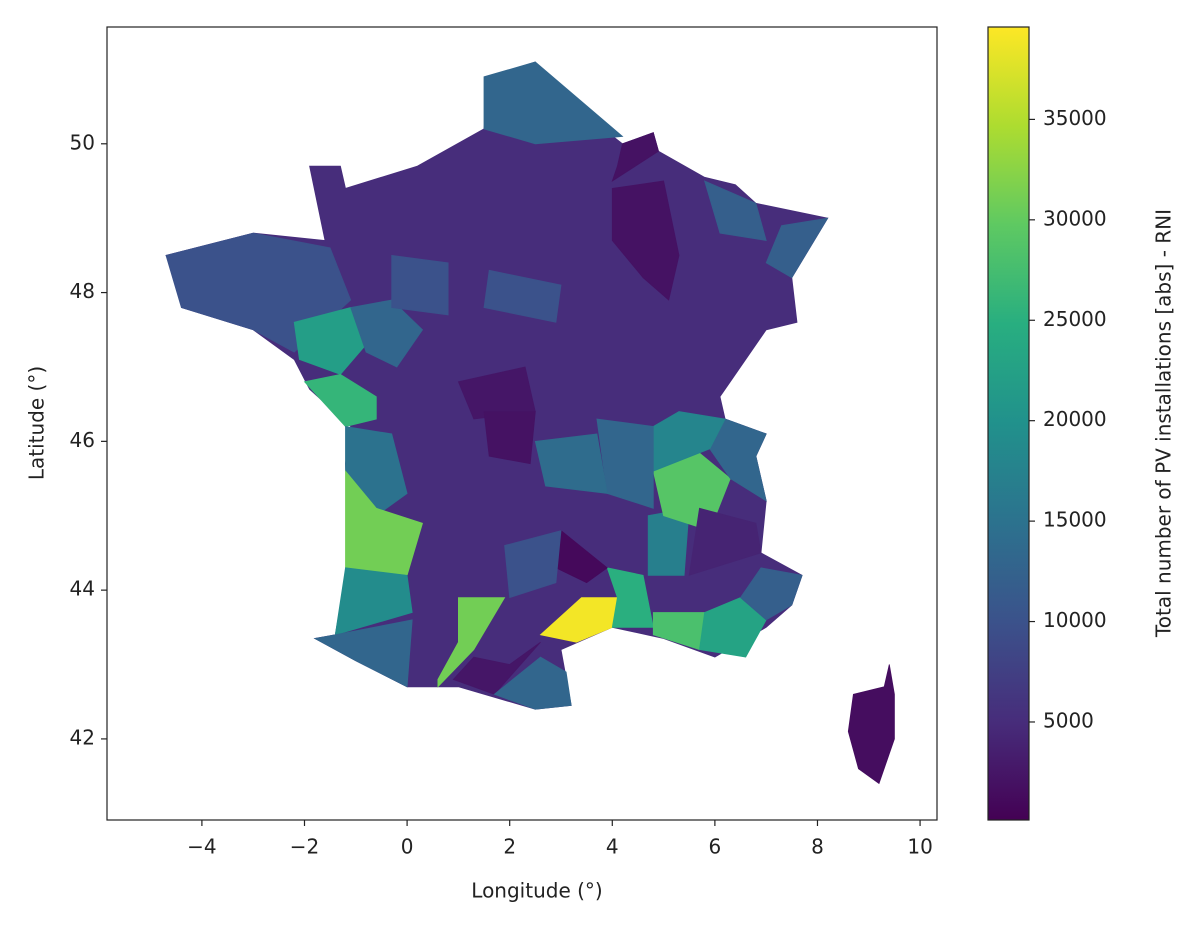  I want to click on x-tick-label: −2, so click(304, 847).